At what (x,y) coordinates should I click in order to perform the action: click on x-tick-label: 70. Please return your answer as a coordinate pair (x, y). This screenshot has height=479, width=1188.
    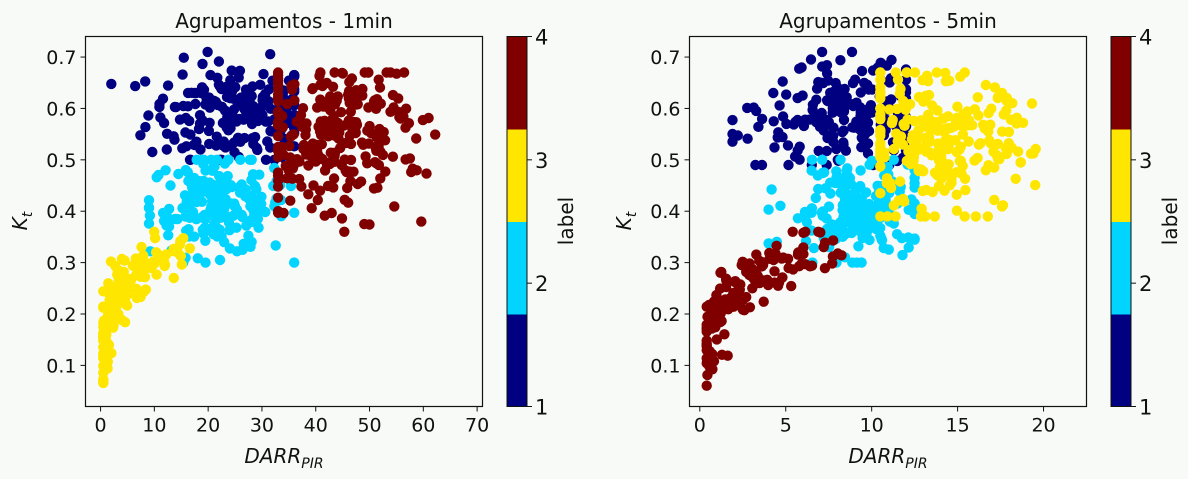
    Looking at the image, I should click on (477, 426).